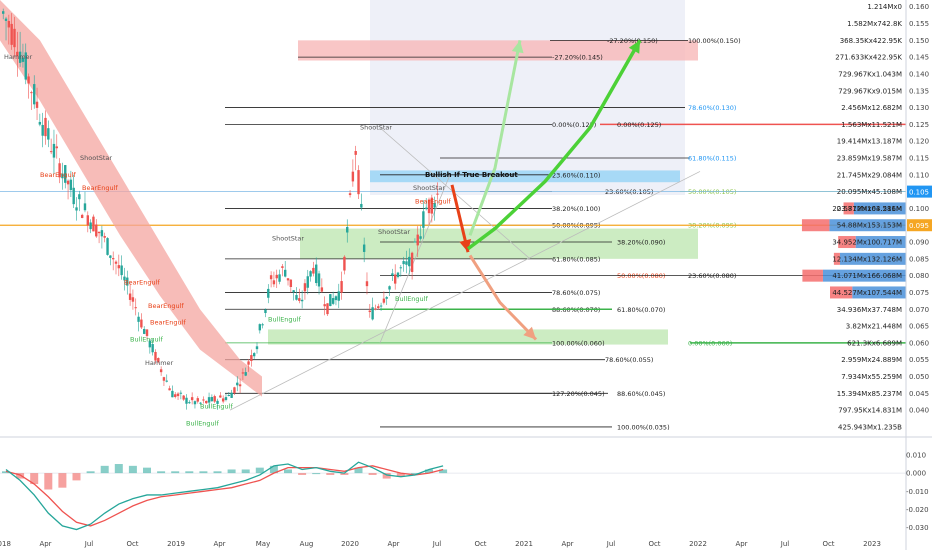 The image size is (932, 550). What do you see at coordinates (872, 544) in the screenshot?
I see `x-tick-label: 2023` at bounding box center [872, 544].